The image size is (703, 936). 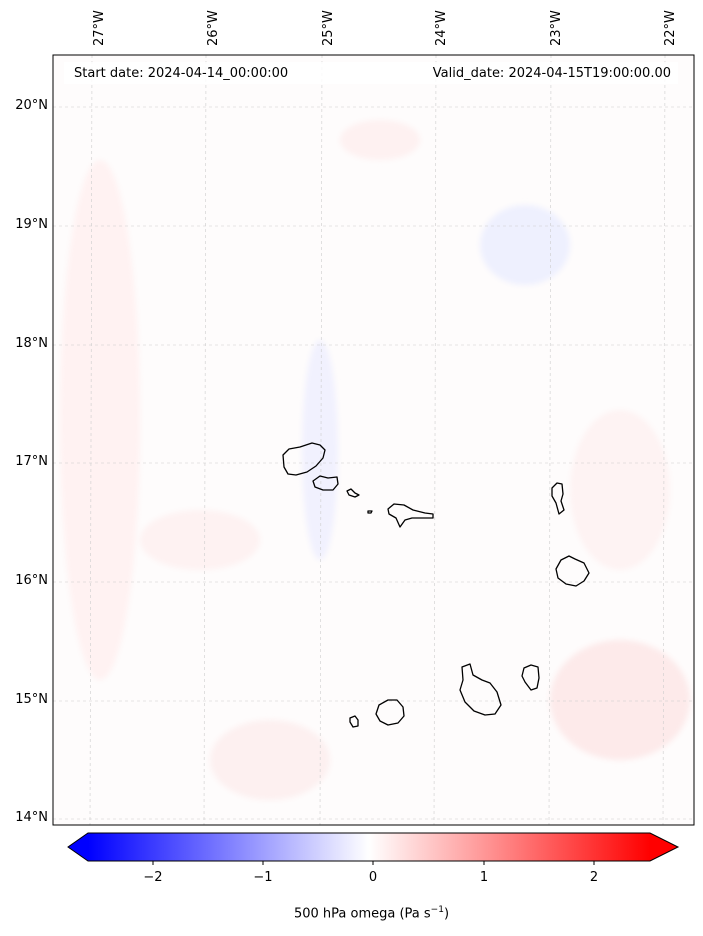 What do you see at coordinates (325, 483) in the screenshot?
I see `island-sao-vicente` at bounding box center [325, 483].